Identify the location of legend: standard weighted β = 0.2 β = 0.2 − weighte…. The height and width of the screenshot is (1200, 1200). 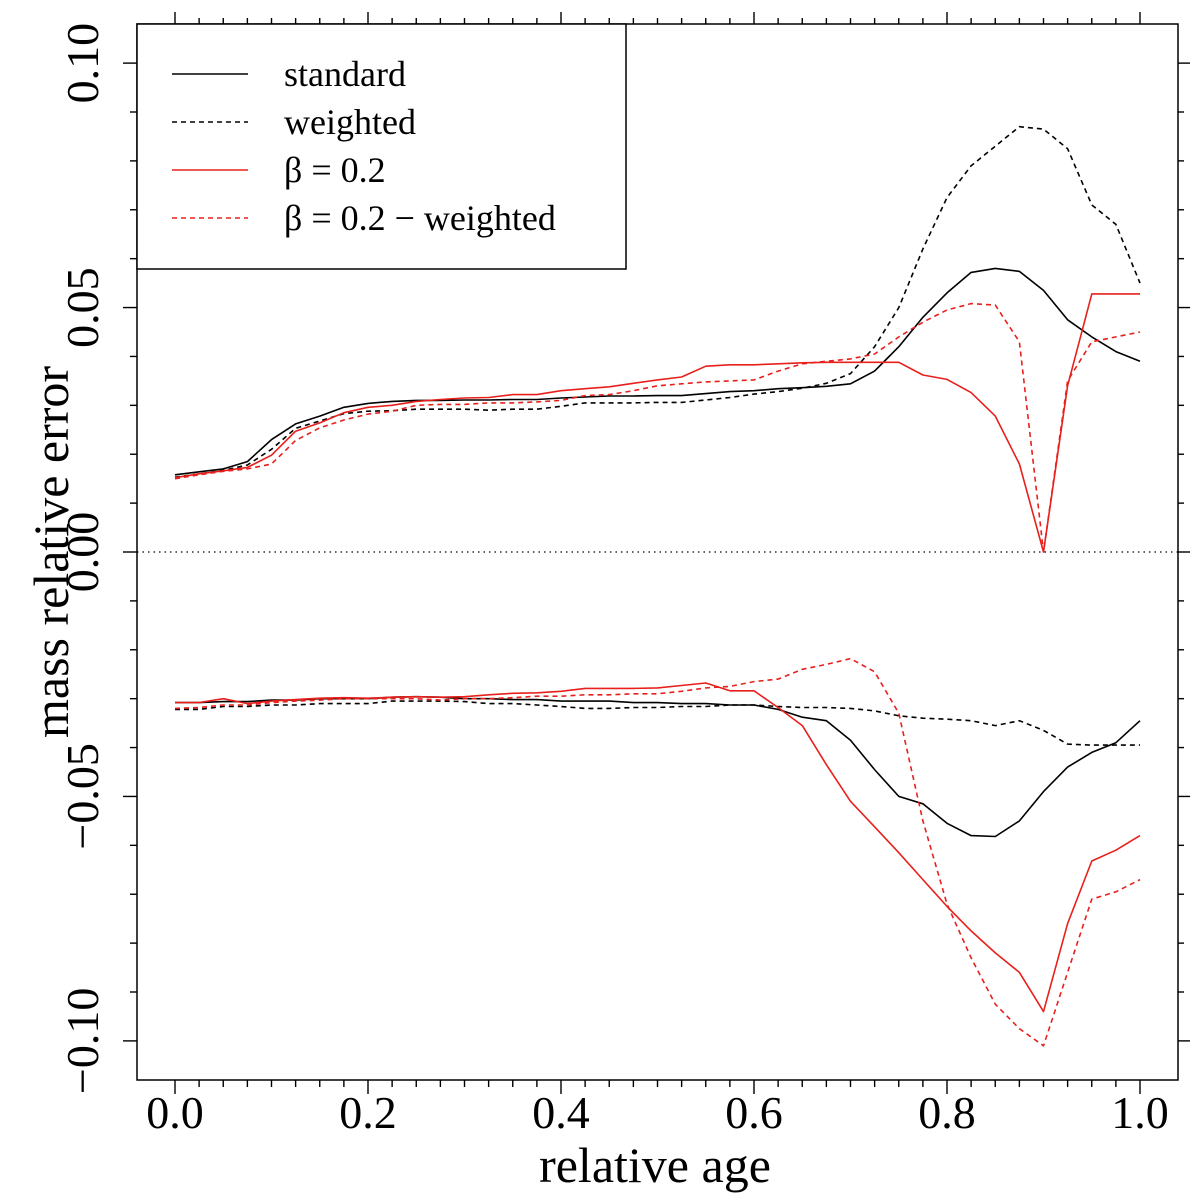
(381, 146).